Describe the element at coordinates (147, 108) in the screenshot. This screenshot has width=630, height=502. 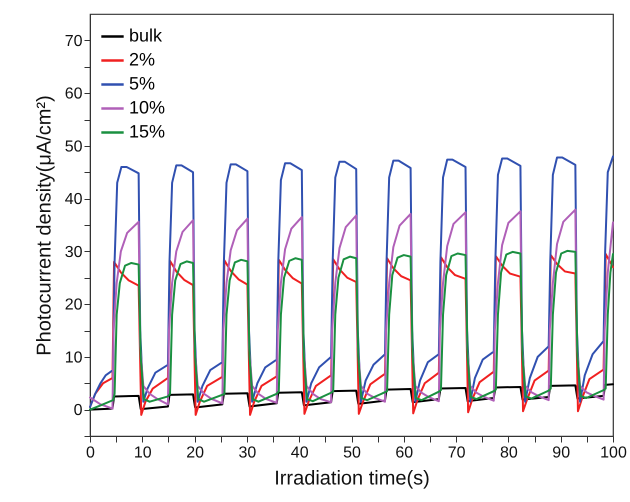
I see `legend-label: 10%` at that location.